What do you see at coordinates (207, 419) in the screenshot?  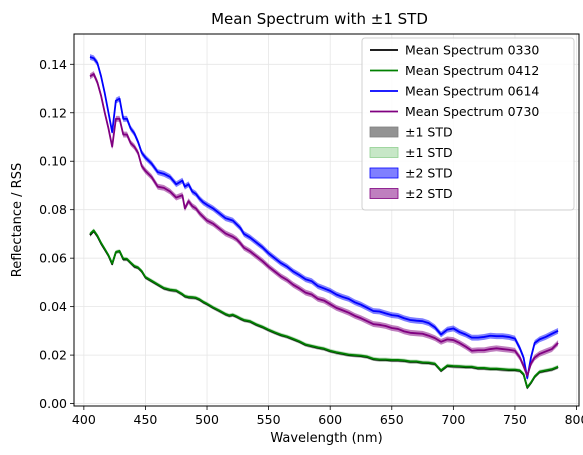 I see `x-tick-label: 500` at bounding box center [207, 419].